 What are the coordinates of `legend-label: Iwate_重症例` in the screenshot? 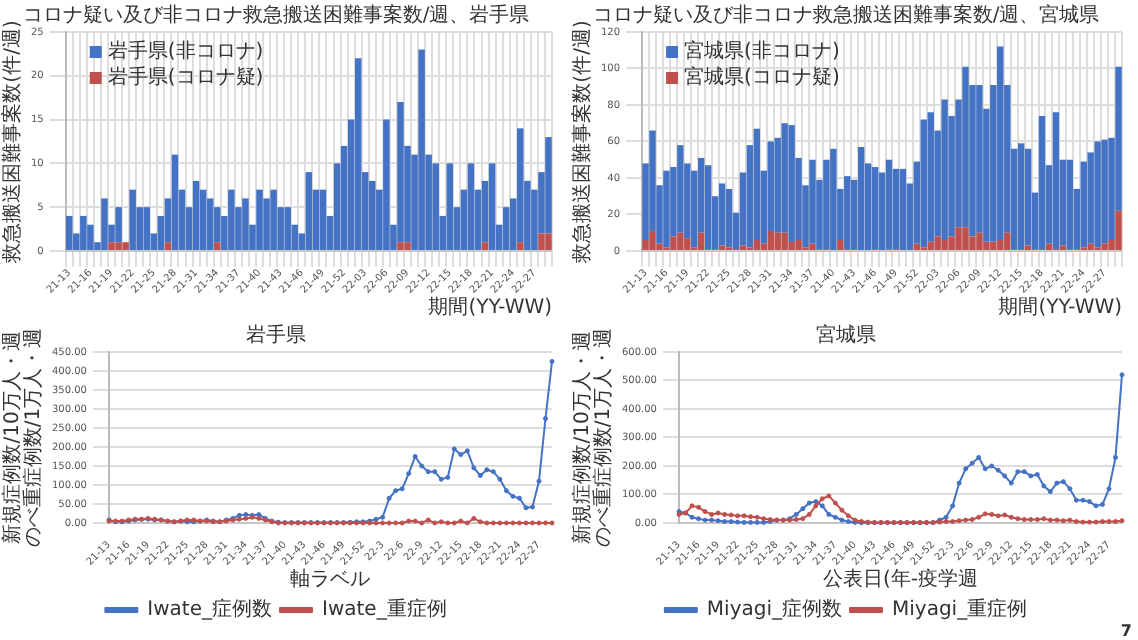 It's located at (384, 609).